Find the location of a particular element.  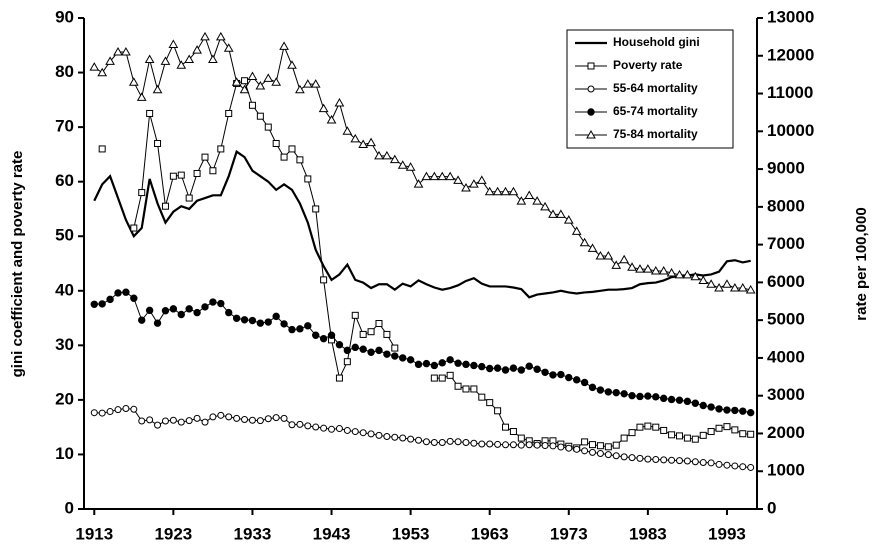

x-tick-label: 1943 is located at coordinates (332, 533).